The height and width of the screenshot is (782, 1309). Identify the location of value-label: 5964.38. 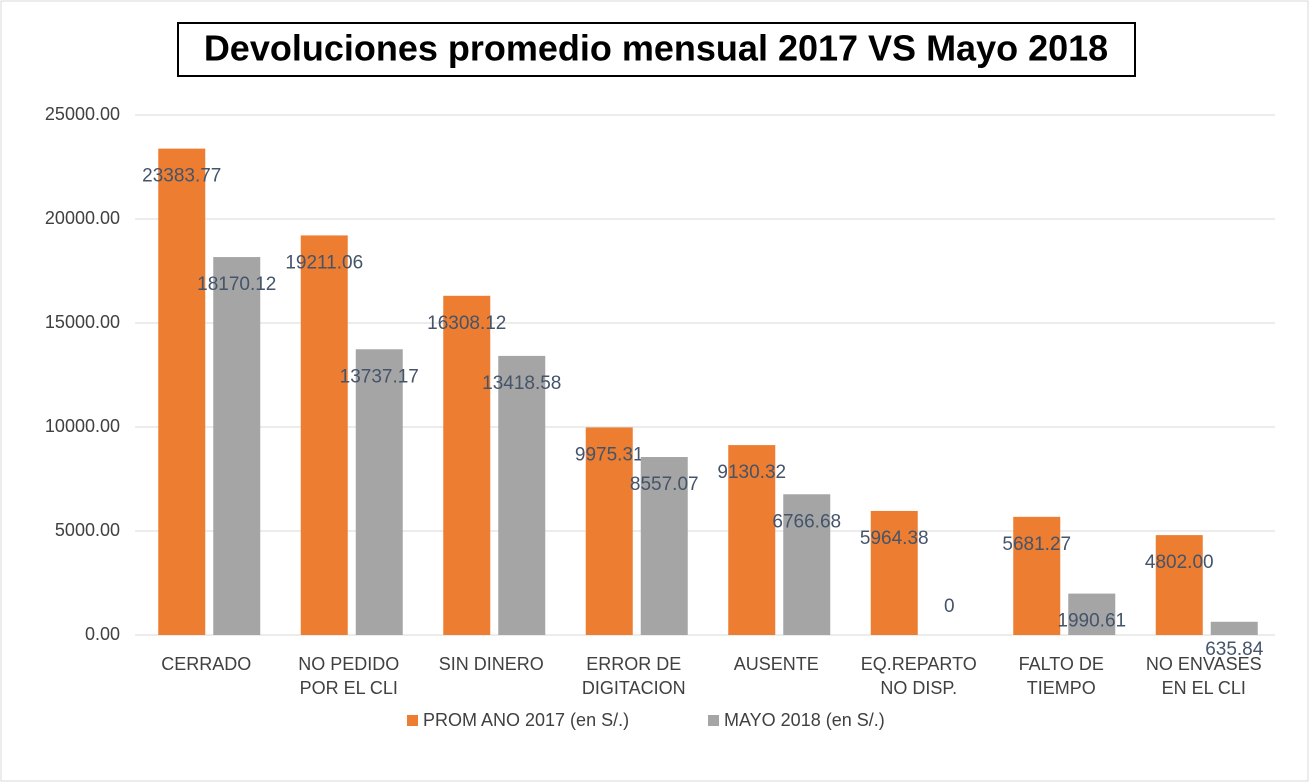
(894, 538).